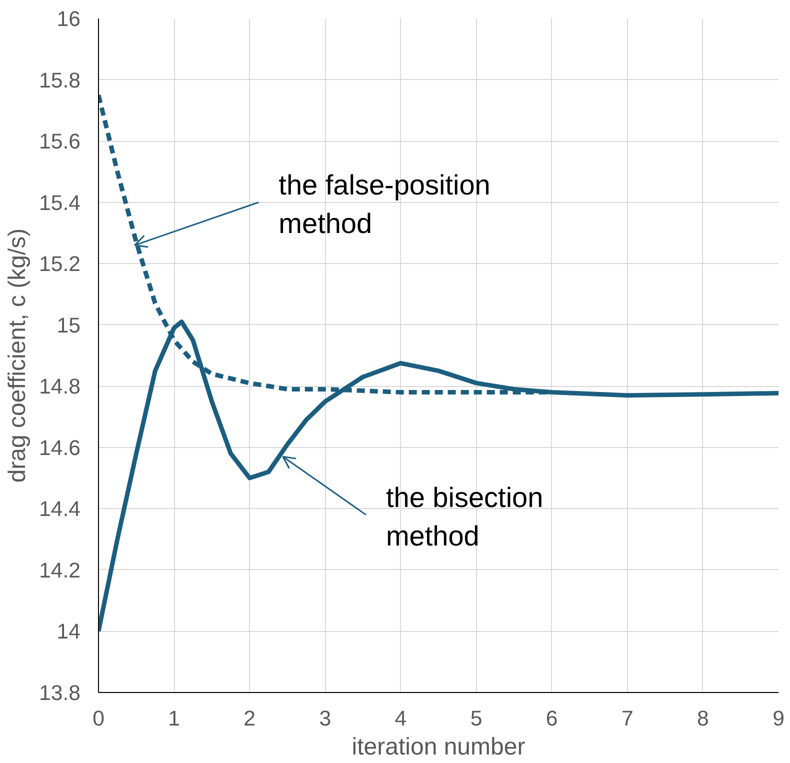  Describe the element at coordinates (59, 448) in the screenshot. I see `y-tick-label: 14.6` at that location.